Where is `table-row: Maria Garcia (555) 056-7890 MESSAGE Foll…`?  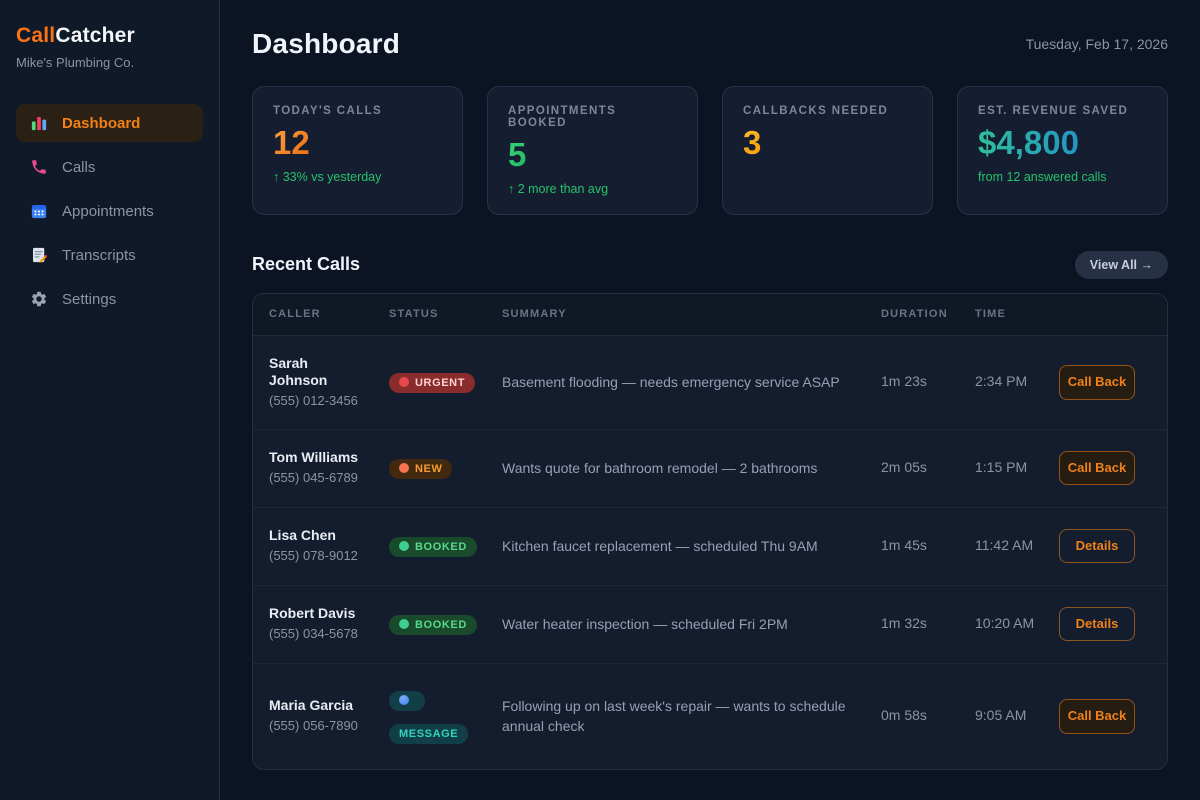 table-row: Maria Garcia (555) 056-7890 MESSAGE Foll… is located at coordinates (710, 716).